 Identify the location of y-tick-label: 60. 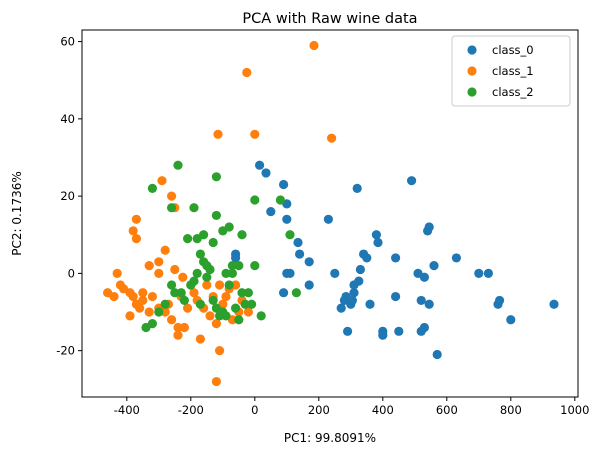
(67, 42).